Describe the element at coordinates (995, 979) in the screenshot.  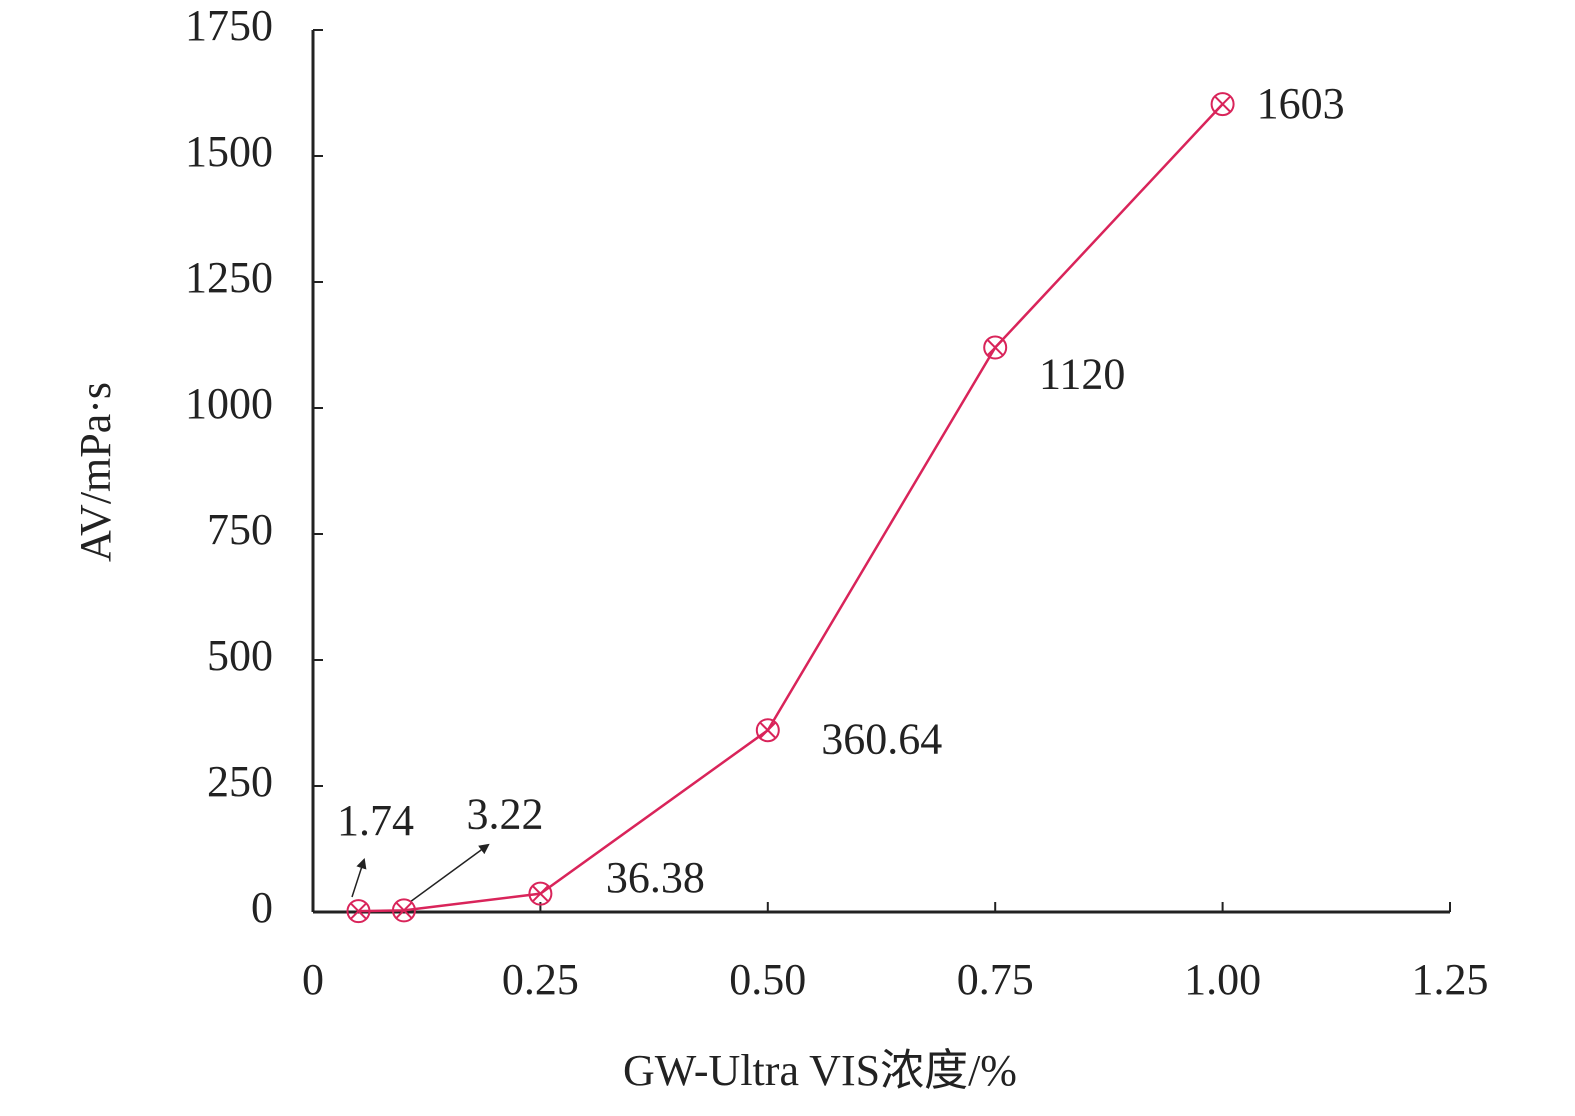
I see `x-tick-label: 0.75` at that location.